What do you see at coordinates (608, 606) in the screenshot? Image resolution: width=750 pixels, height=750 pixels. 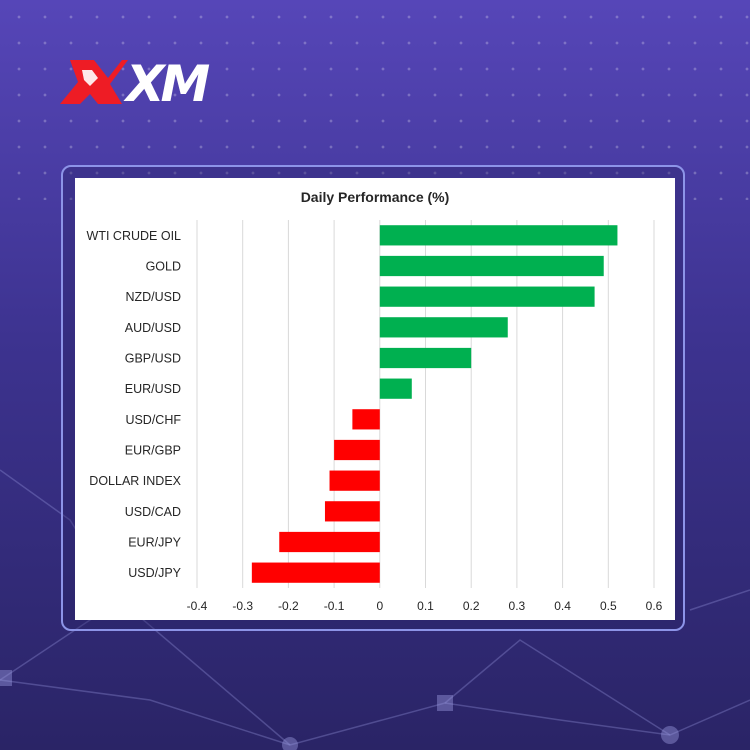 I see `x-tick-label: 0.5` at bounding box center [608, 606].